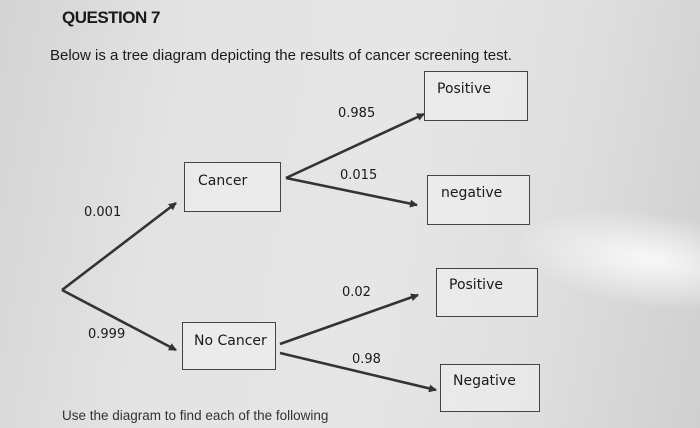 This screenshot has width=700, height=428. What do you see at coordinates (355, 146) in the screenshot?
I see `branch-cancer-to-positive` at bounding box center [355, 146].